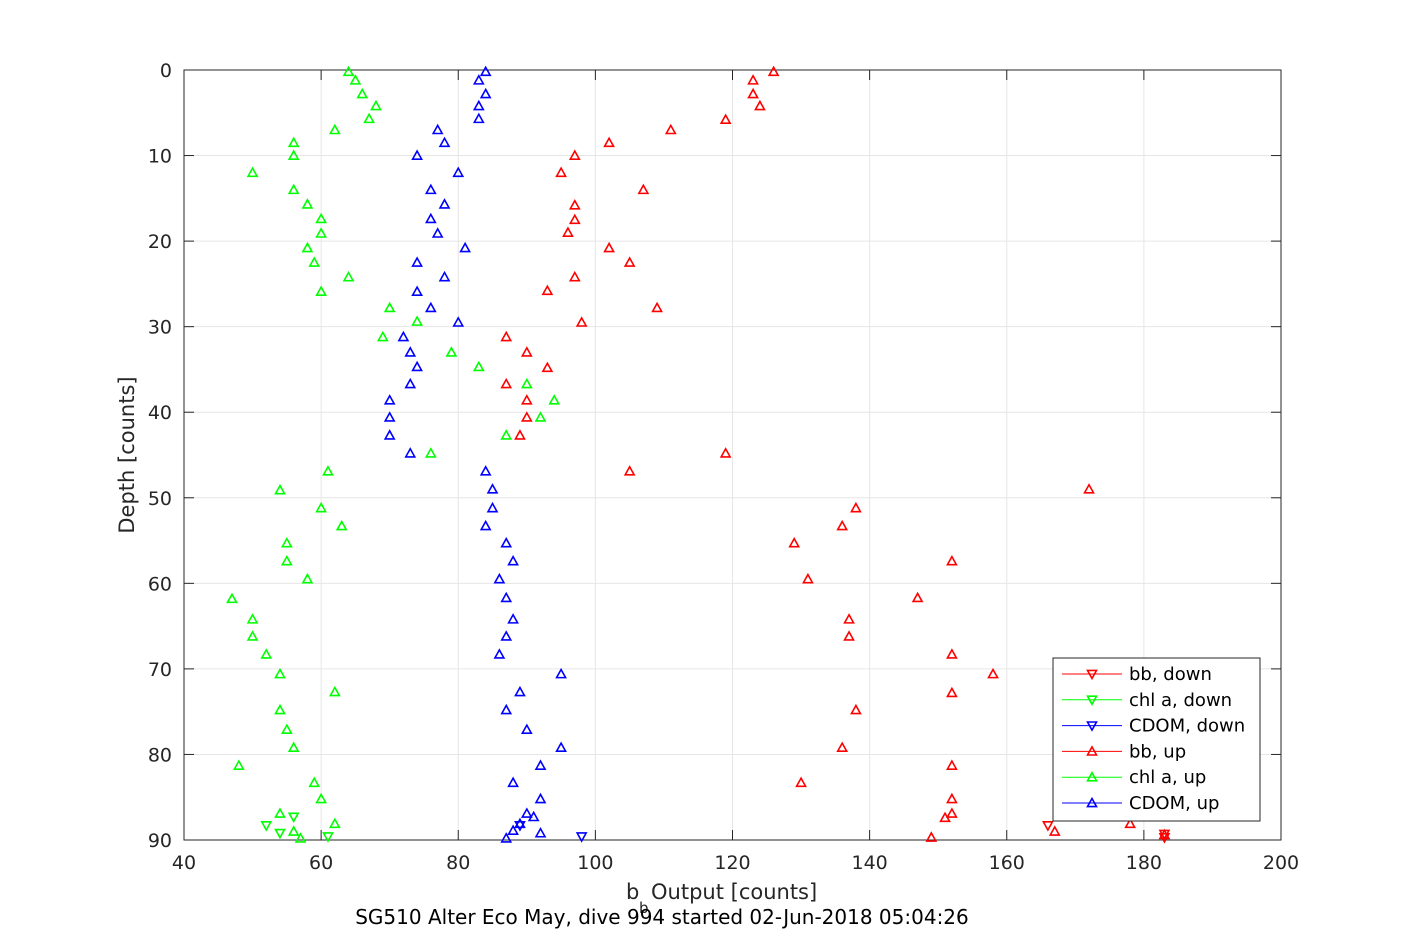  I want to click on x-tick-label: 100, so click(595, 863).